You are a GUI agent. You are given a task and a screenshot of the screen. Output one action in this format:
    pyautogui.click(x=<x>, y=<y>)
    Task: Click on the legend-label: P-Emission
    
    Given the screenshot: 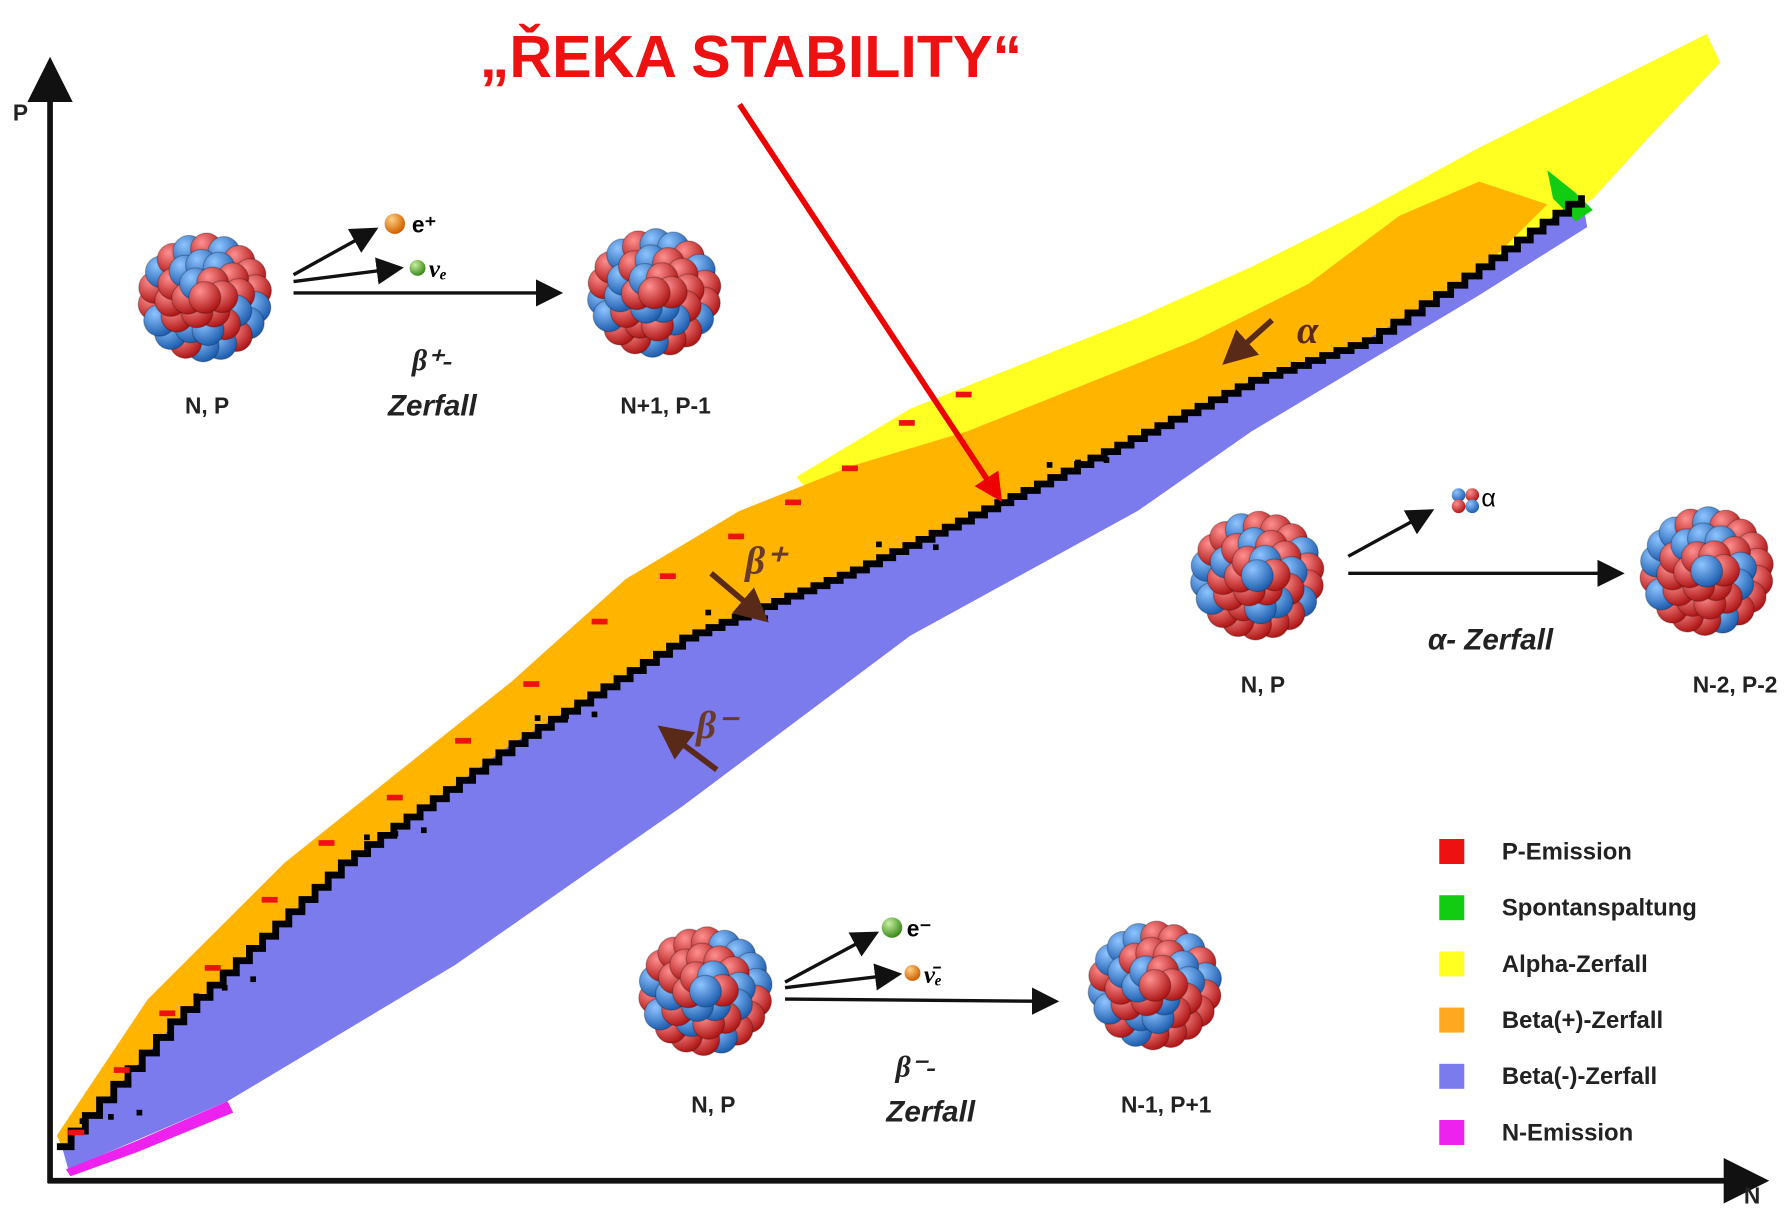 What is the action you would take?
    pyautogui.click(x=1567, y=851)
    